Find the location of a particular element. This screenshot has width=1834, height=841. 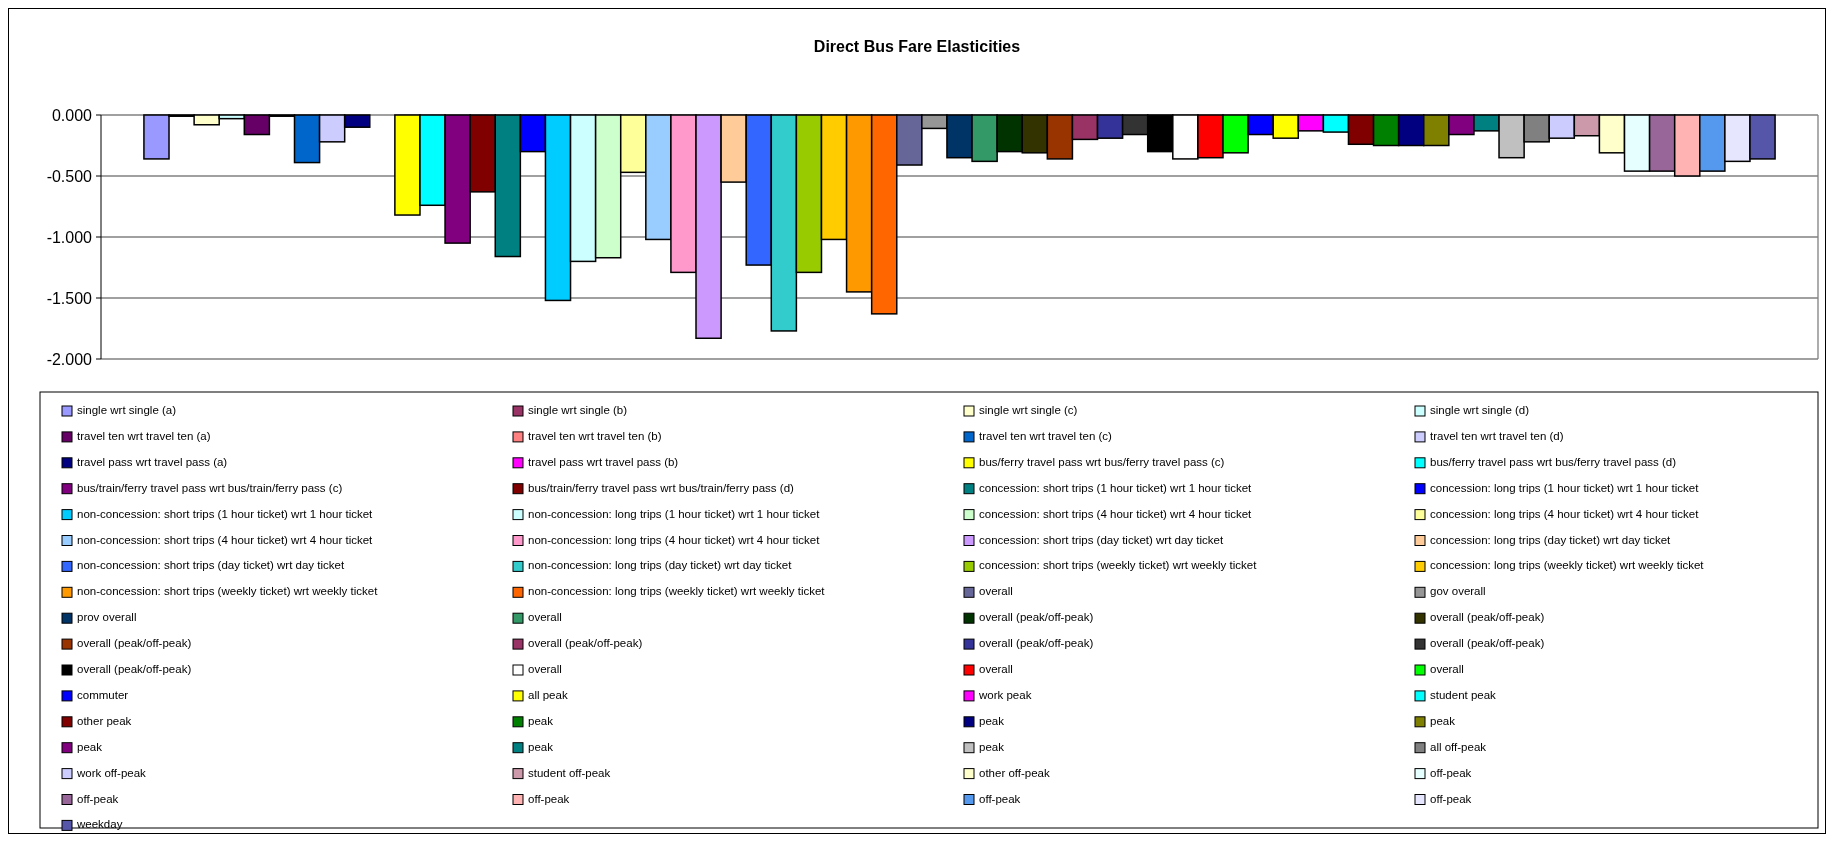

y-tick-label: -0.500 is located at coordinates (69, 176).